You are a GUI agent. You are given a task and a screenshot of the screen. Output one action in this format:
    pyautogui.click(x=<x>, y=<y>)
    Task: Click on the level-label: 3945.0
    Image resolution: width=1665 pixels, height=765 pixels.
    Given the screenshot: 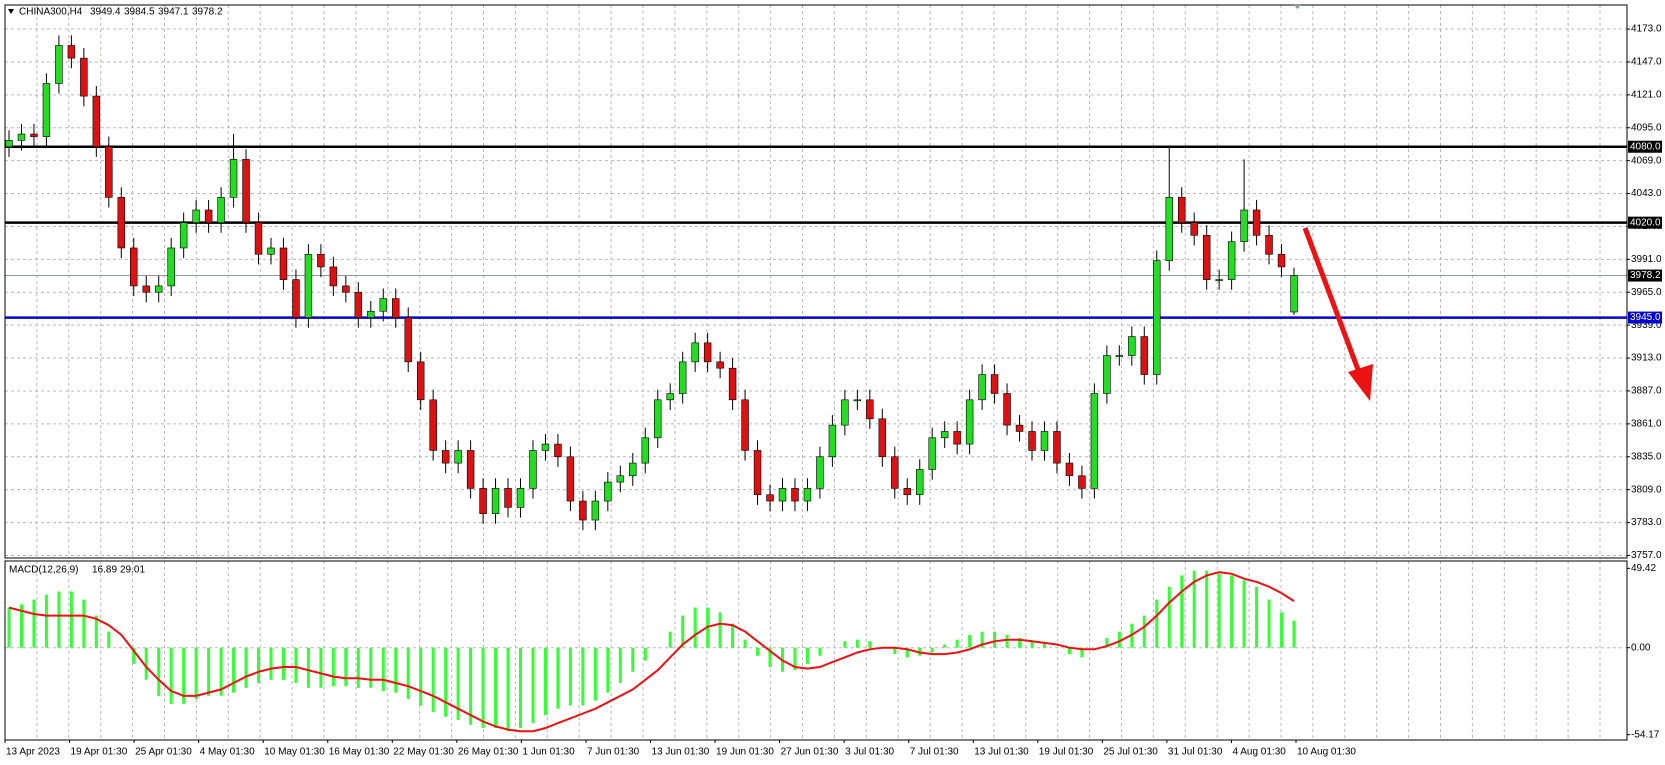 What is the action you would take?
    pyautogui.click(x=1645, y=317)
    